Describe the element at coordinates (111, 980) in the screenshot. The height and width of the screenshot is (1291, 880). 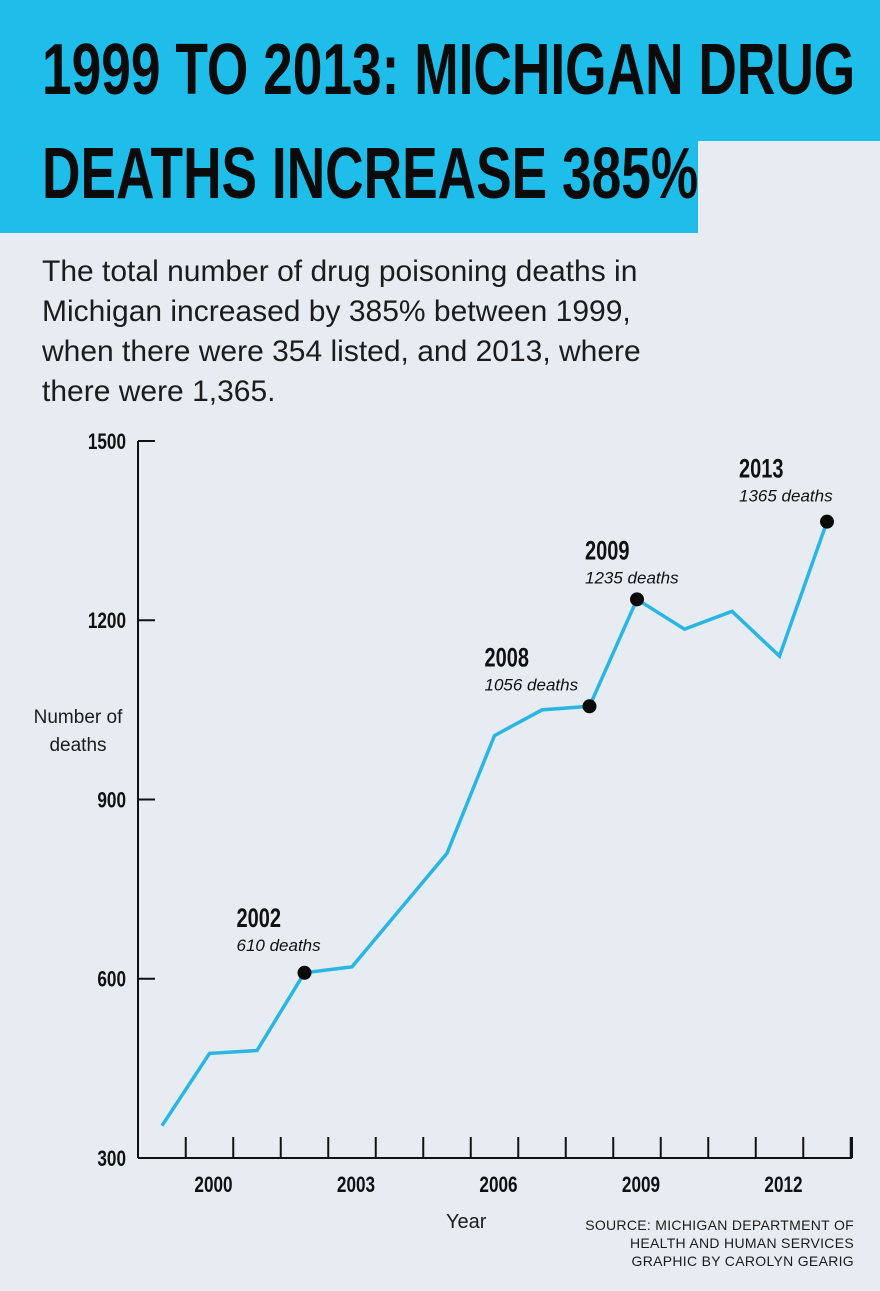
I see `y-tick-label: 600` at that location.